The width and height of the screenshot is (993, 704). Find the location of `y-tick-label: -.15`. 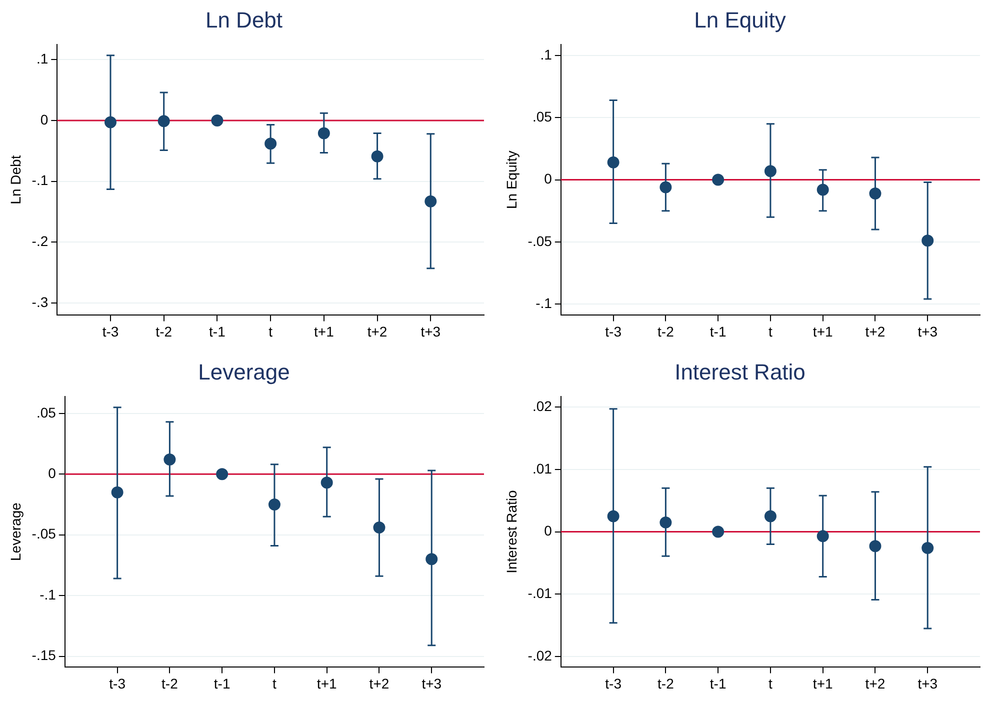

y-tick-label: -.15 is located at coordinates (44, 655).